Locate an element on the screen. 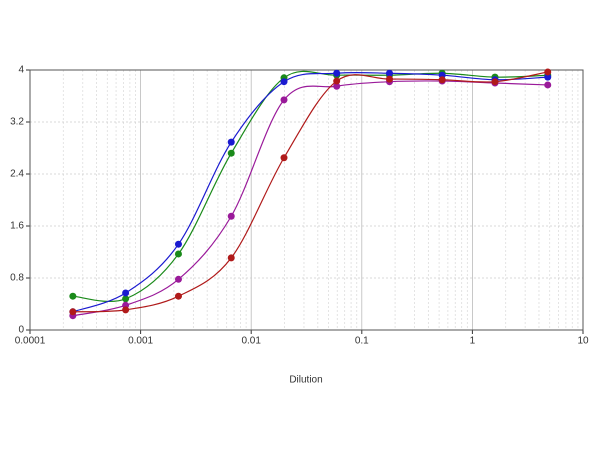  x-tick-label: 0.01 is located at coordinates (251, 341).